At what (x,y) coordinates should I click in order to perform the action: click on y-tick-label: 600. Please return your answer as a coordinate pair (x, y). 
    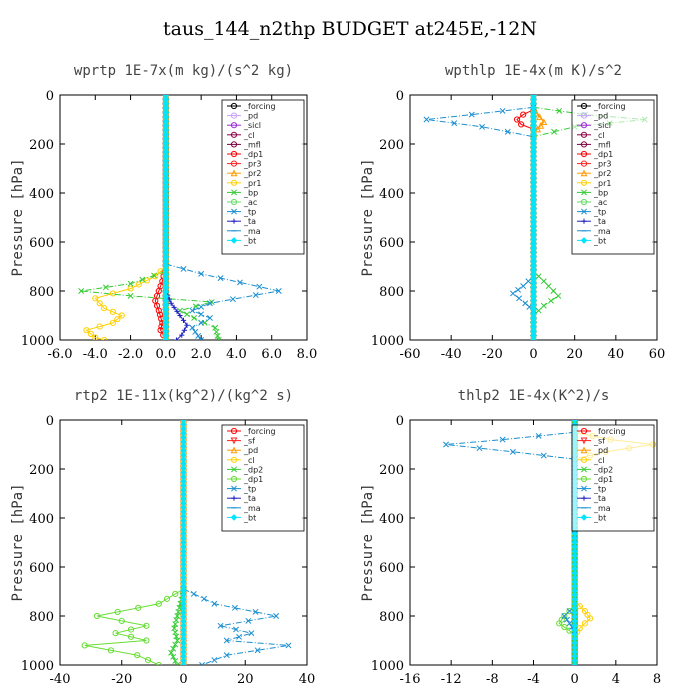
    Looking at the image, I should click on (391, 568).